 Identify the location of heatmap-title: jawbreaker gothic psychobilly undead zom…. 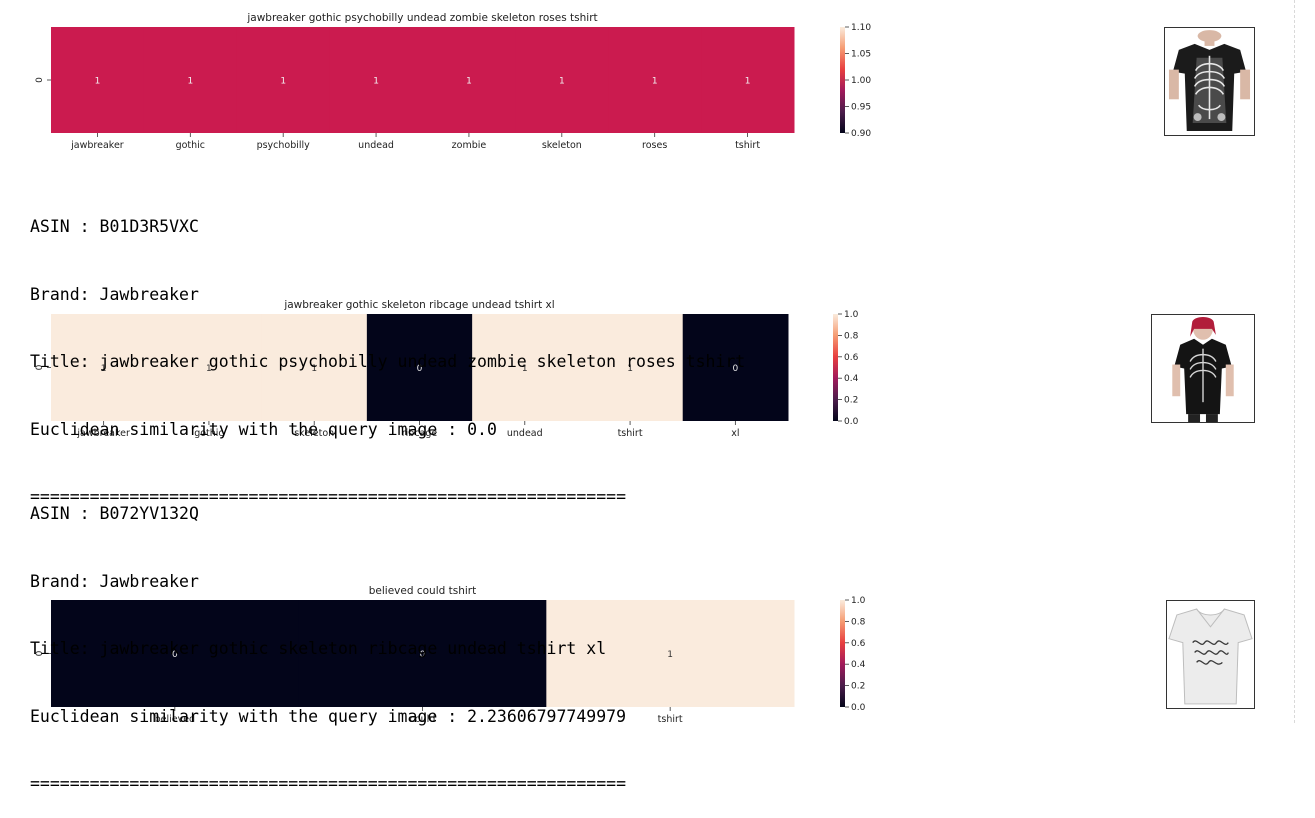
(421, 18).